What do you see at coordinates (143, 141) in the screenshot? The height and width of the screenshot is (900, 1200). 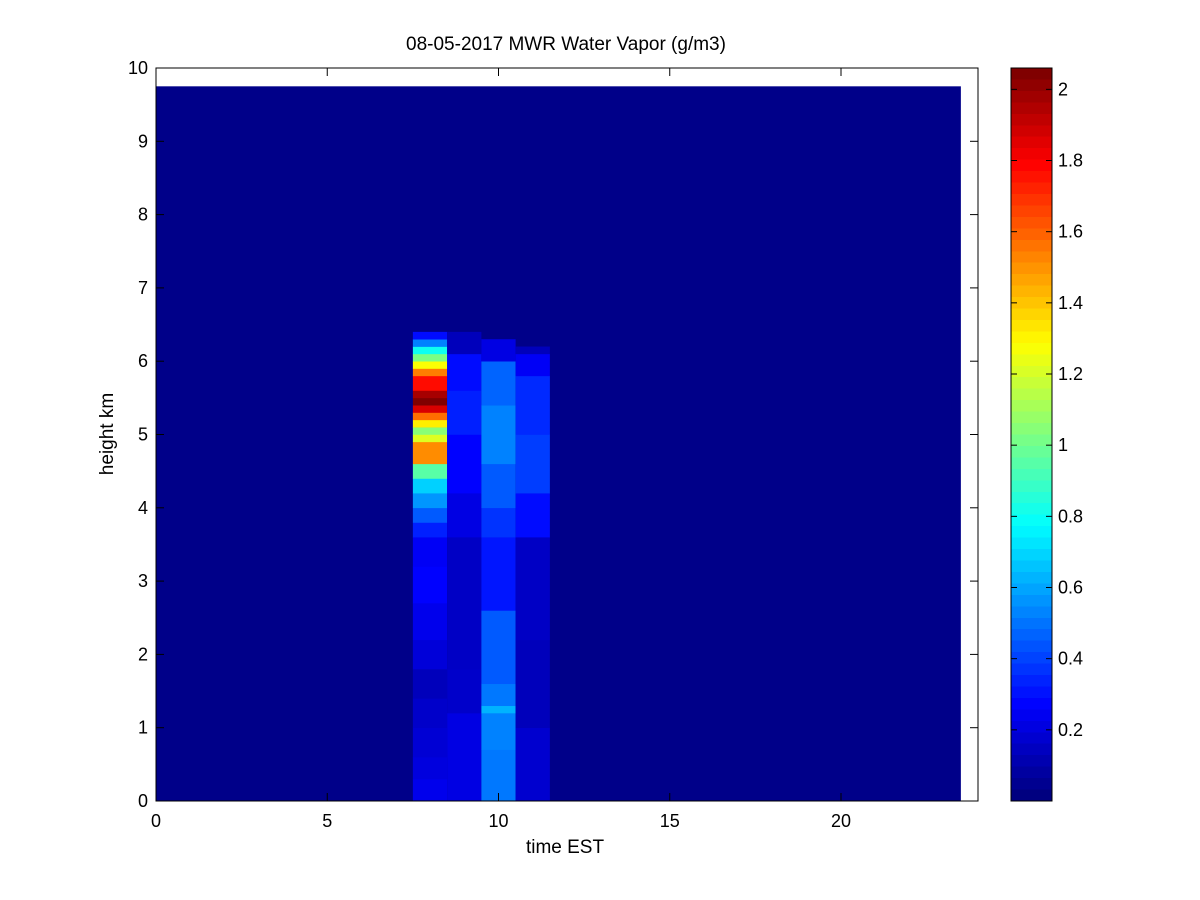 I see `y-tick-label: 9` at bounding box center [143, 141].